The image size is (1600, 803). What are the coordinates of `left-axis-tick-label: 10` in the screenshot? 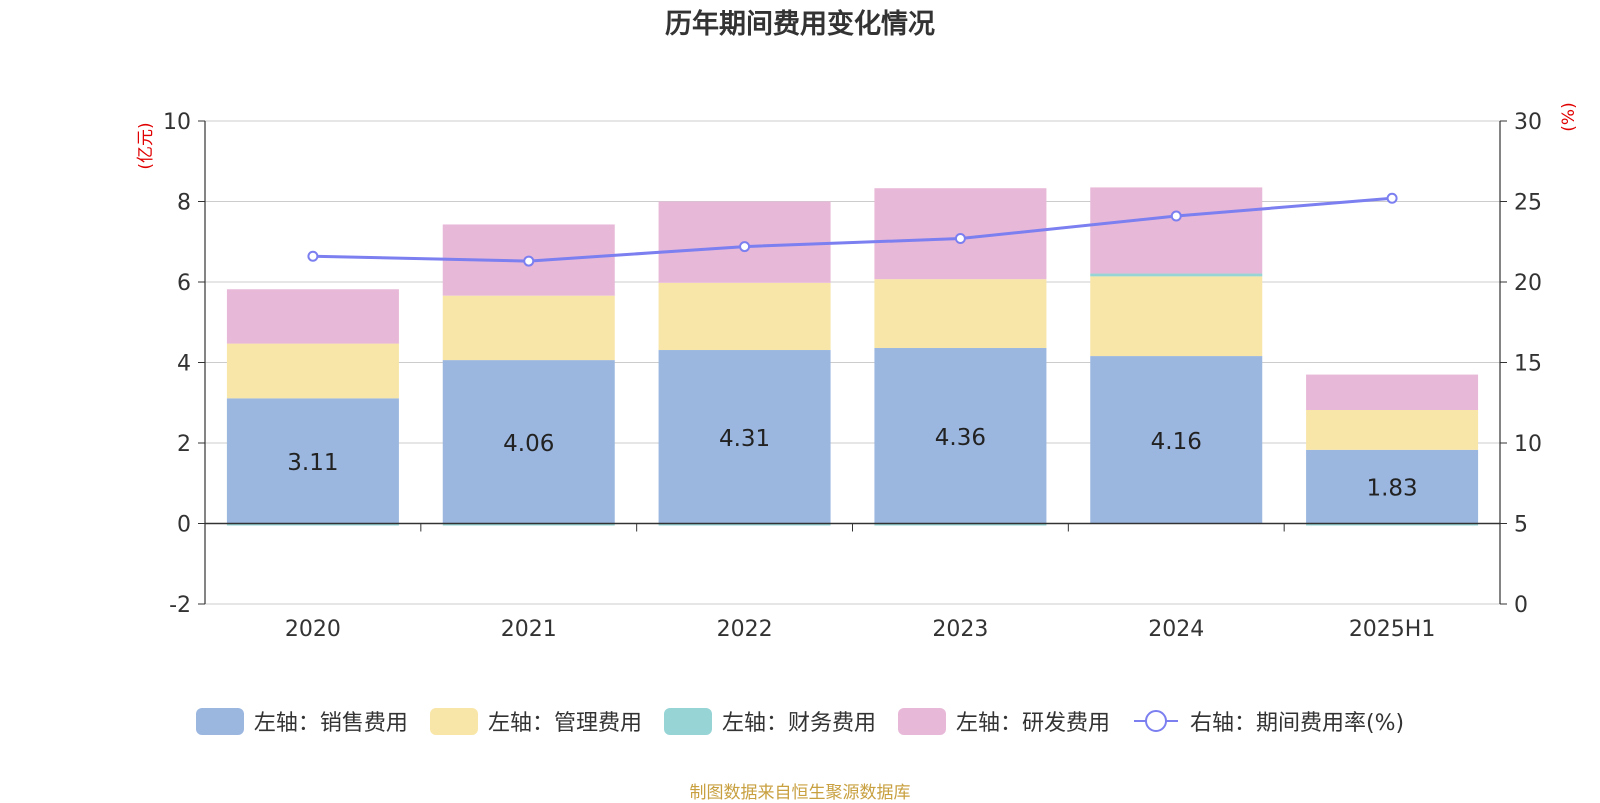 It's located at (177, 122).